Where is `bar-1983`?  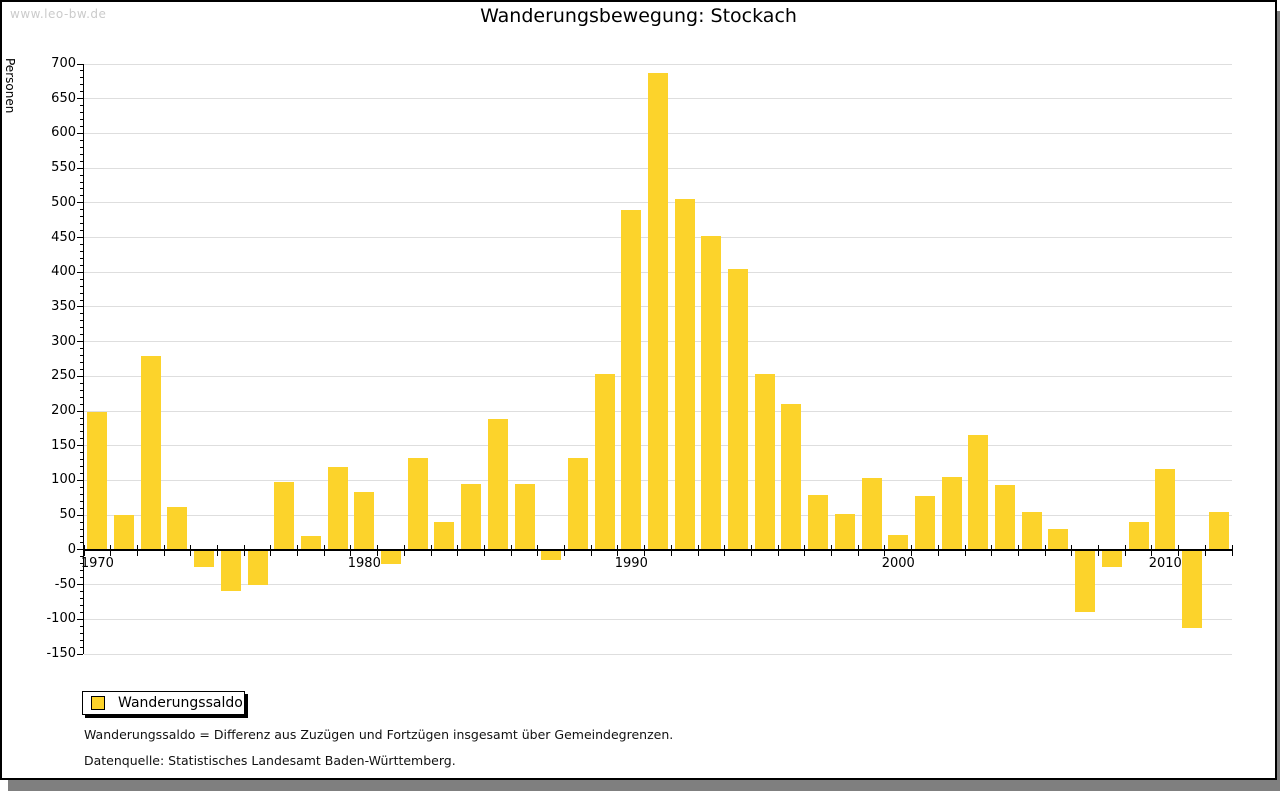
bar-1983 is located at coordinates (444, 536).